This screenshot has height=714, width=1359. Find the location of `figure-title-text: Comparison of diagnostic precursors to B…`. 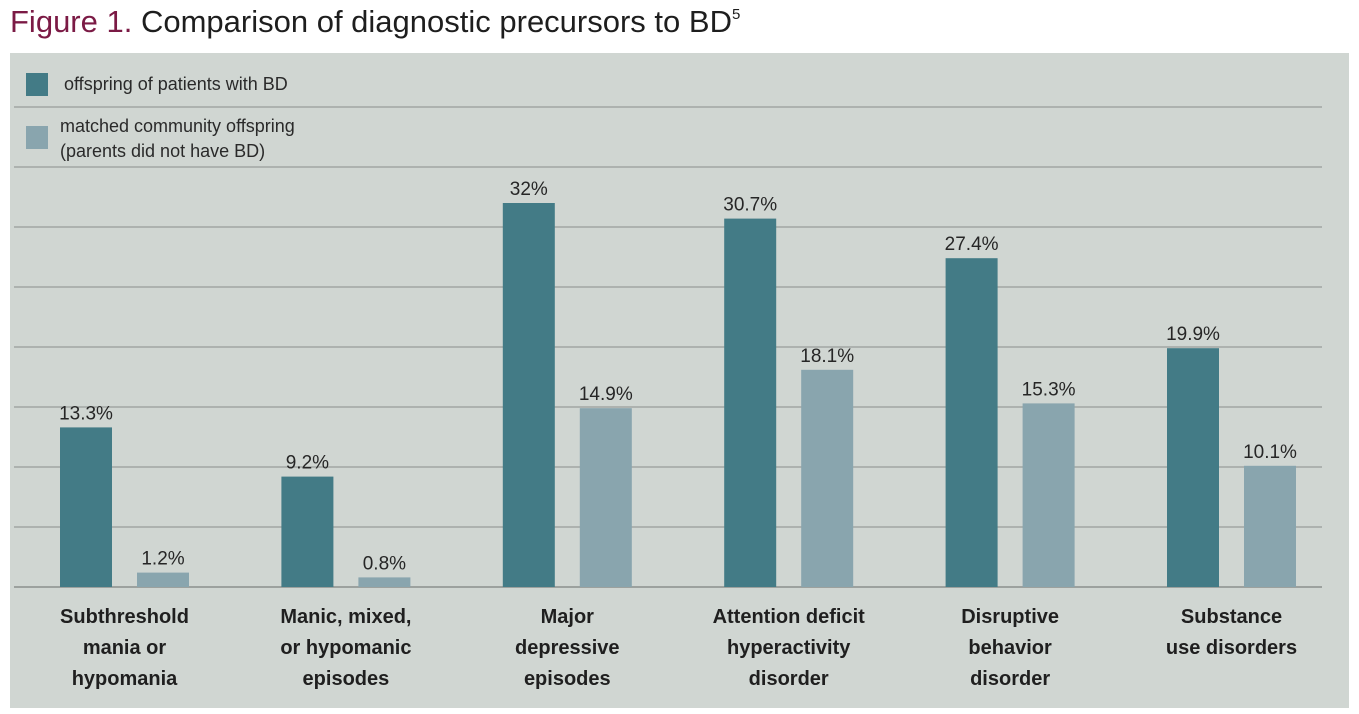

figure-title-text: Comparison of diagnostic precursors to B… is located at coordinates (436, 21).